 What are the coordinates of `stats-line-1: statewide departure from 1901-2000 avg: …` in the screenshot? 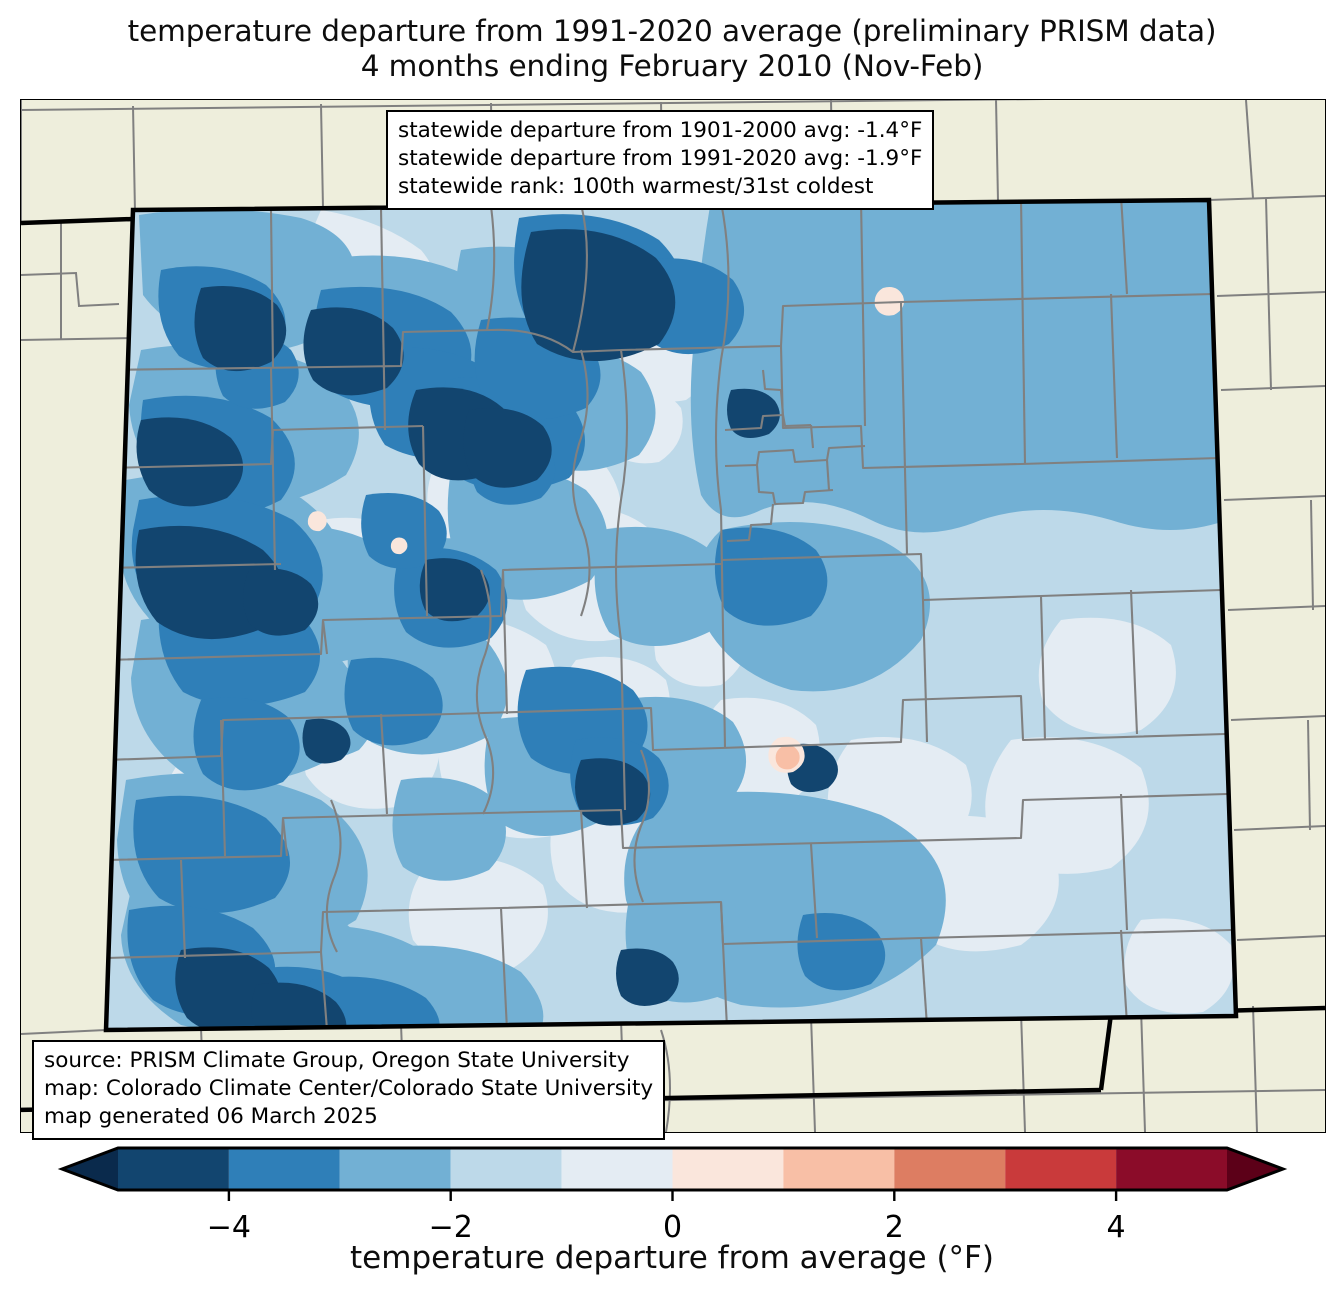 It's located at (660, 130).